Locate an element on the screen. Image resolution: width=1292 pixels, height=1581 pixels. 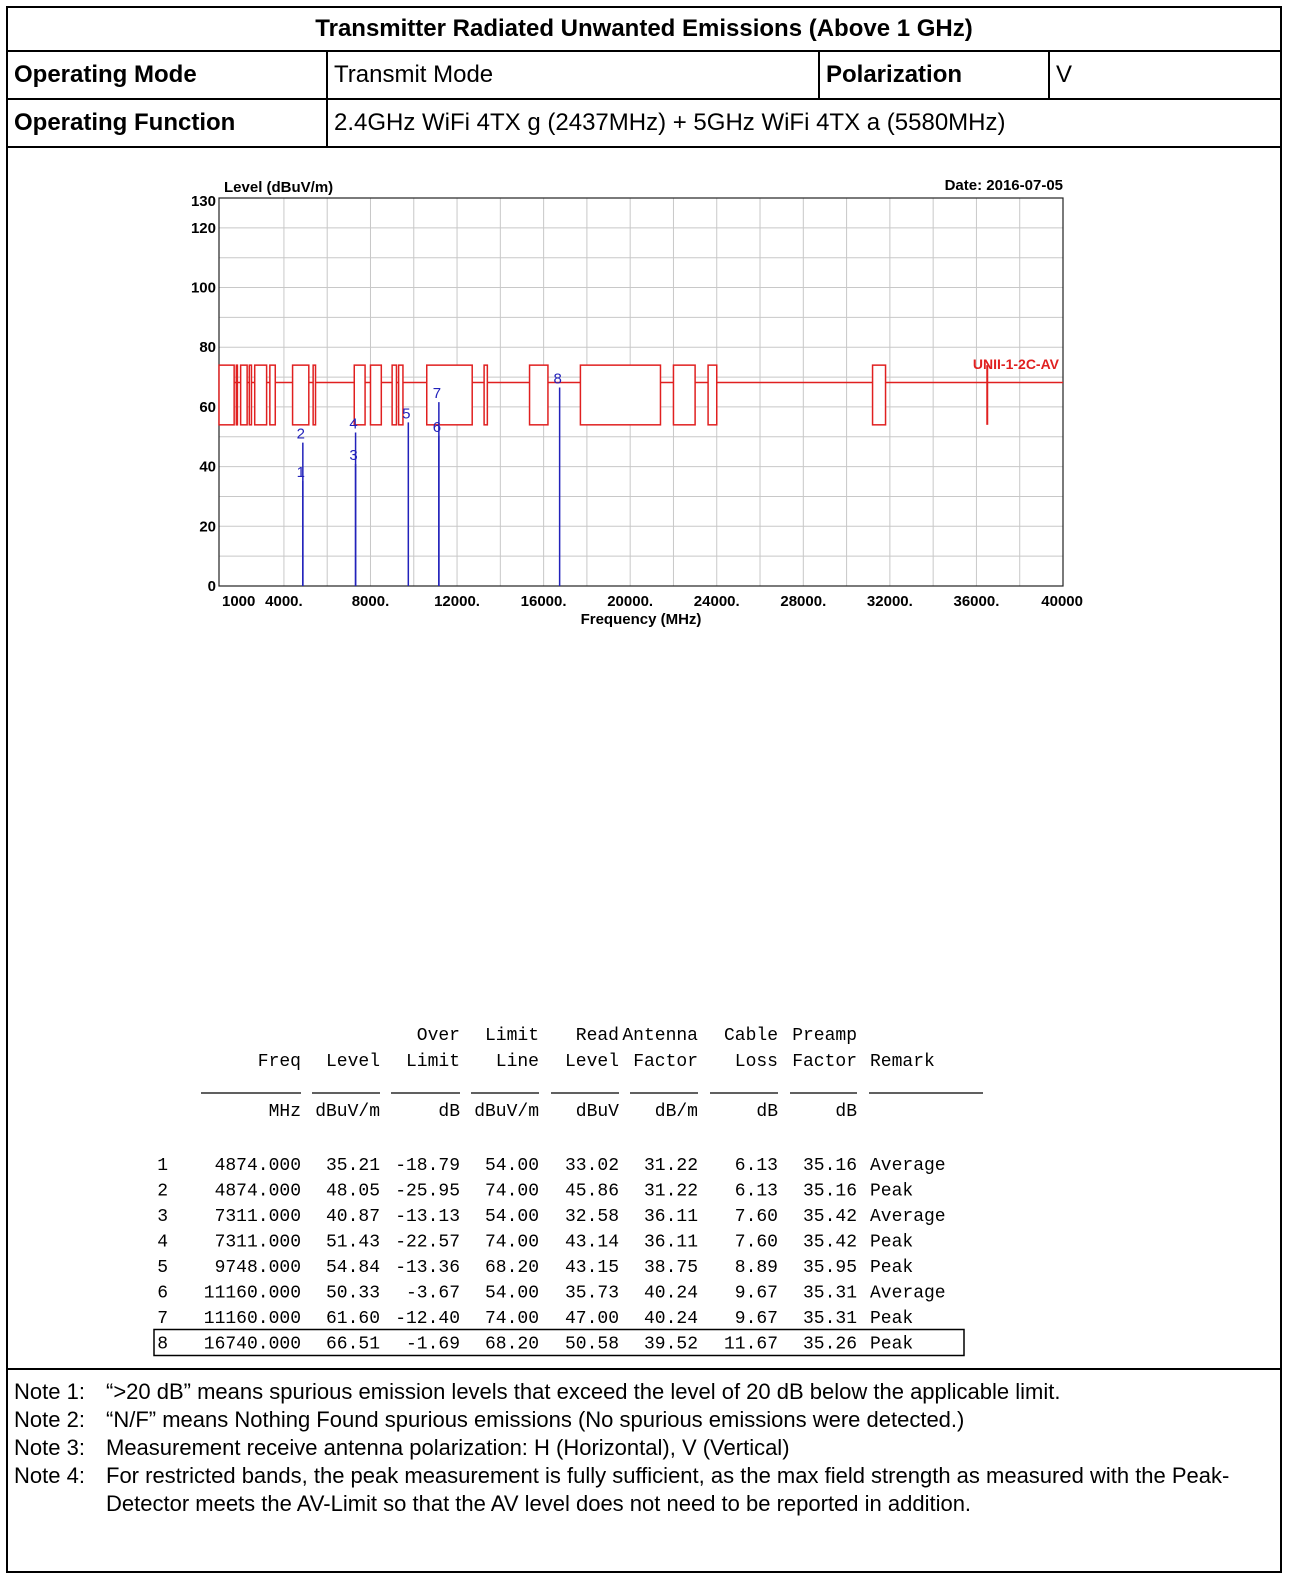
marker-label: 2 is located at coordinates (301, 434).